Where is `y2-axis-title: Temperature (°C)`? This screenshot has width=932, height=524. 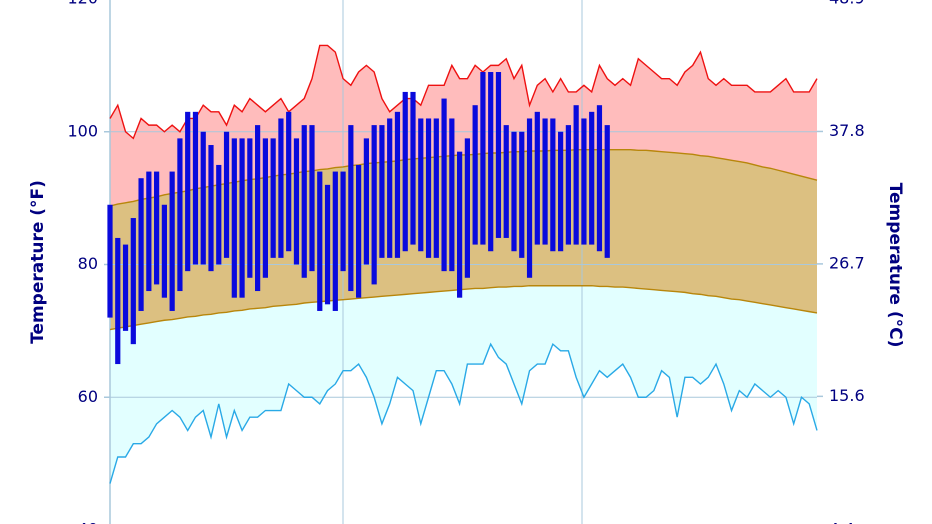 y2-axis-title: Temperature (°C) is located at coordinates (895, 265).